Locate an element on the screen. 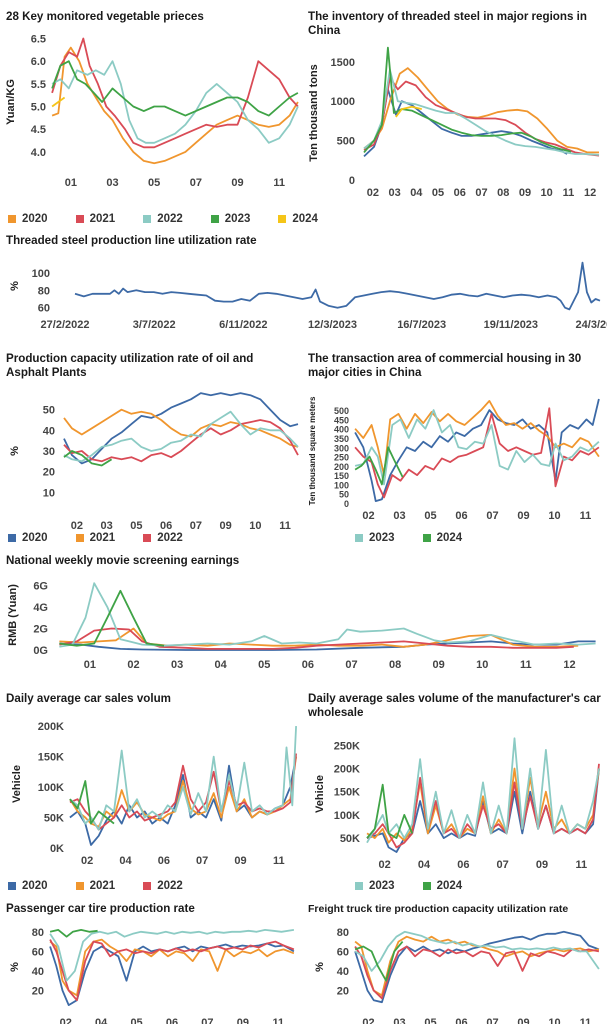 The image size is (607, 1024). movie-title: National weekly movie screening earnings is located at coordinates (123, 560).